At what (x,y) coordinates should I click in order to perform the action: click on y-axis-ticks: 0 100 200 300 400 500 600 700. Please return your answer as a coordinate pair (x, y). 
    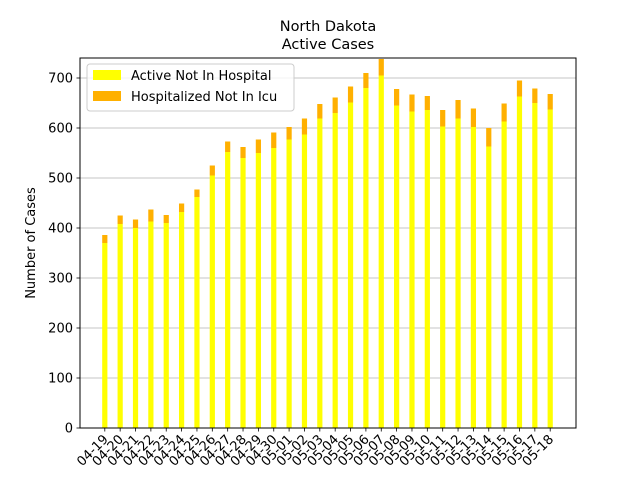
    Looking at the image, I should click on (64, 254).